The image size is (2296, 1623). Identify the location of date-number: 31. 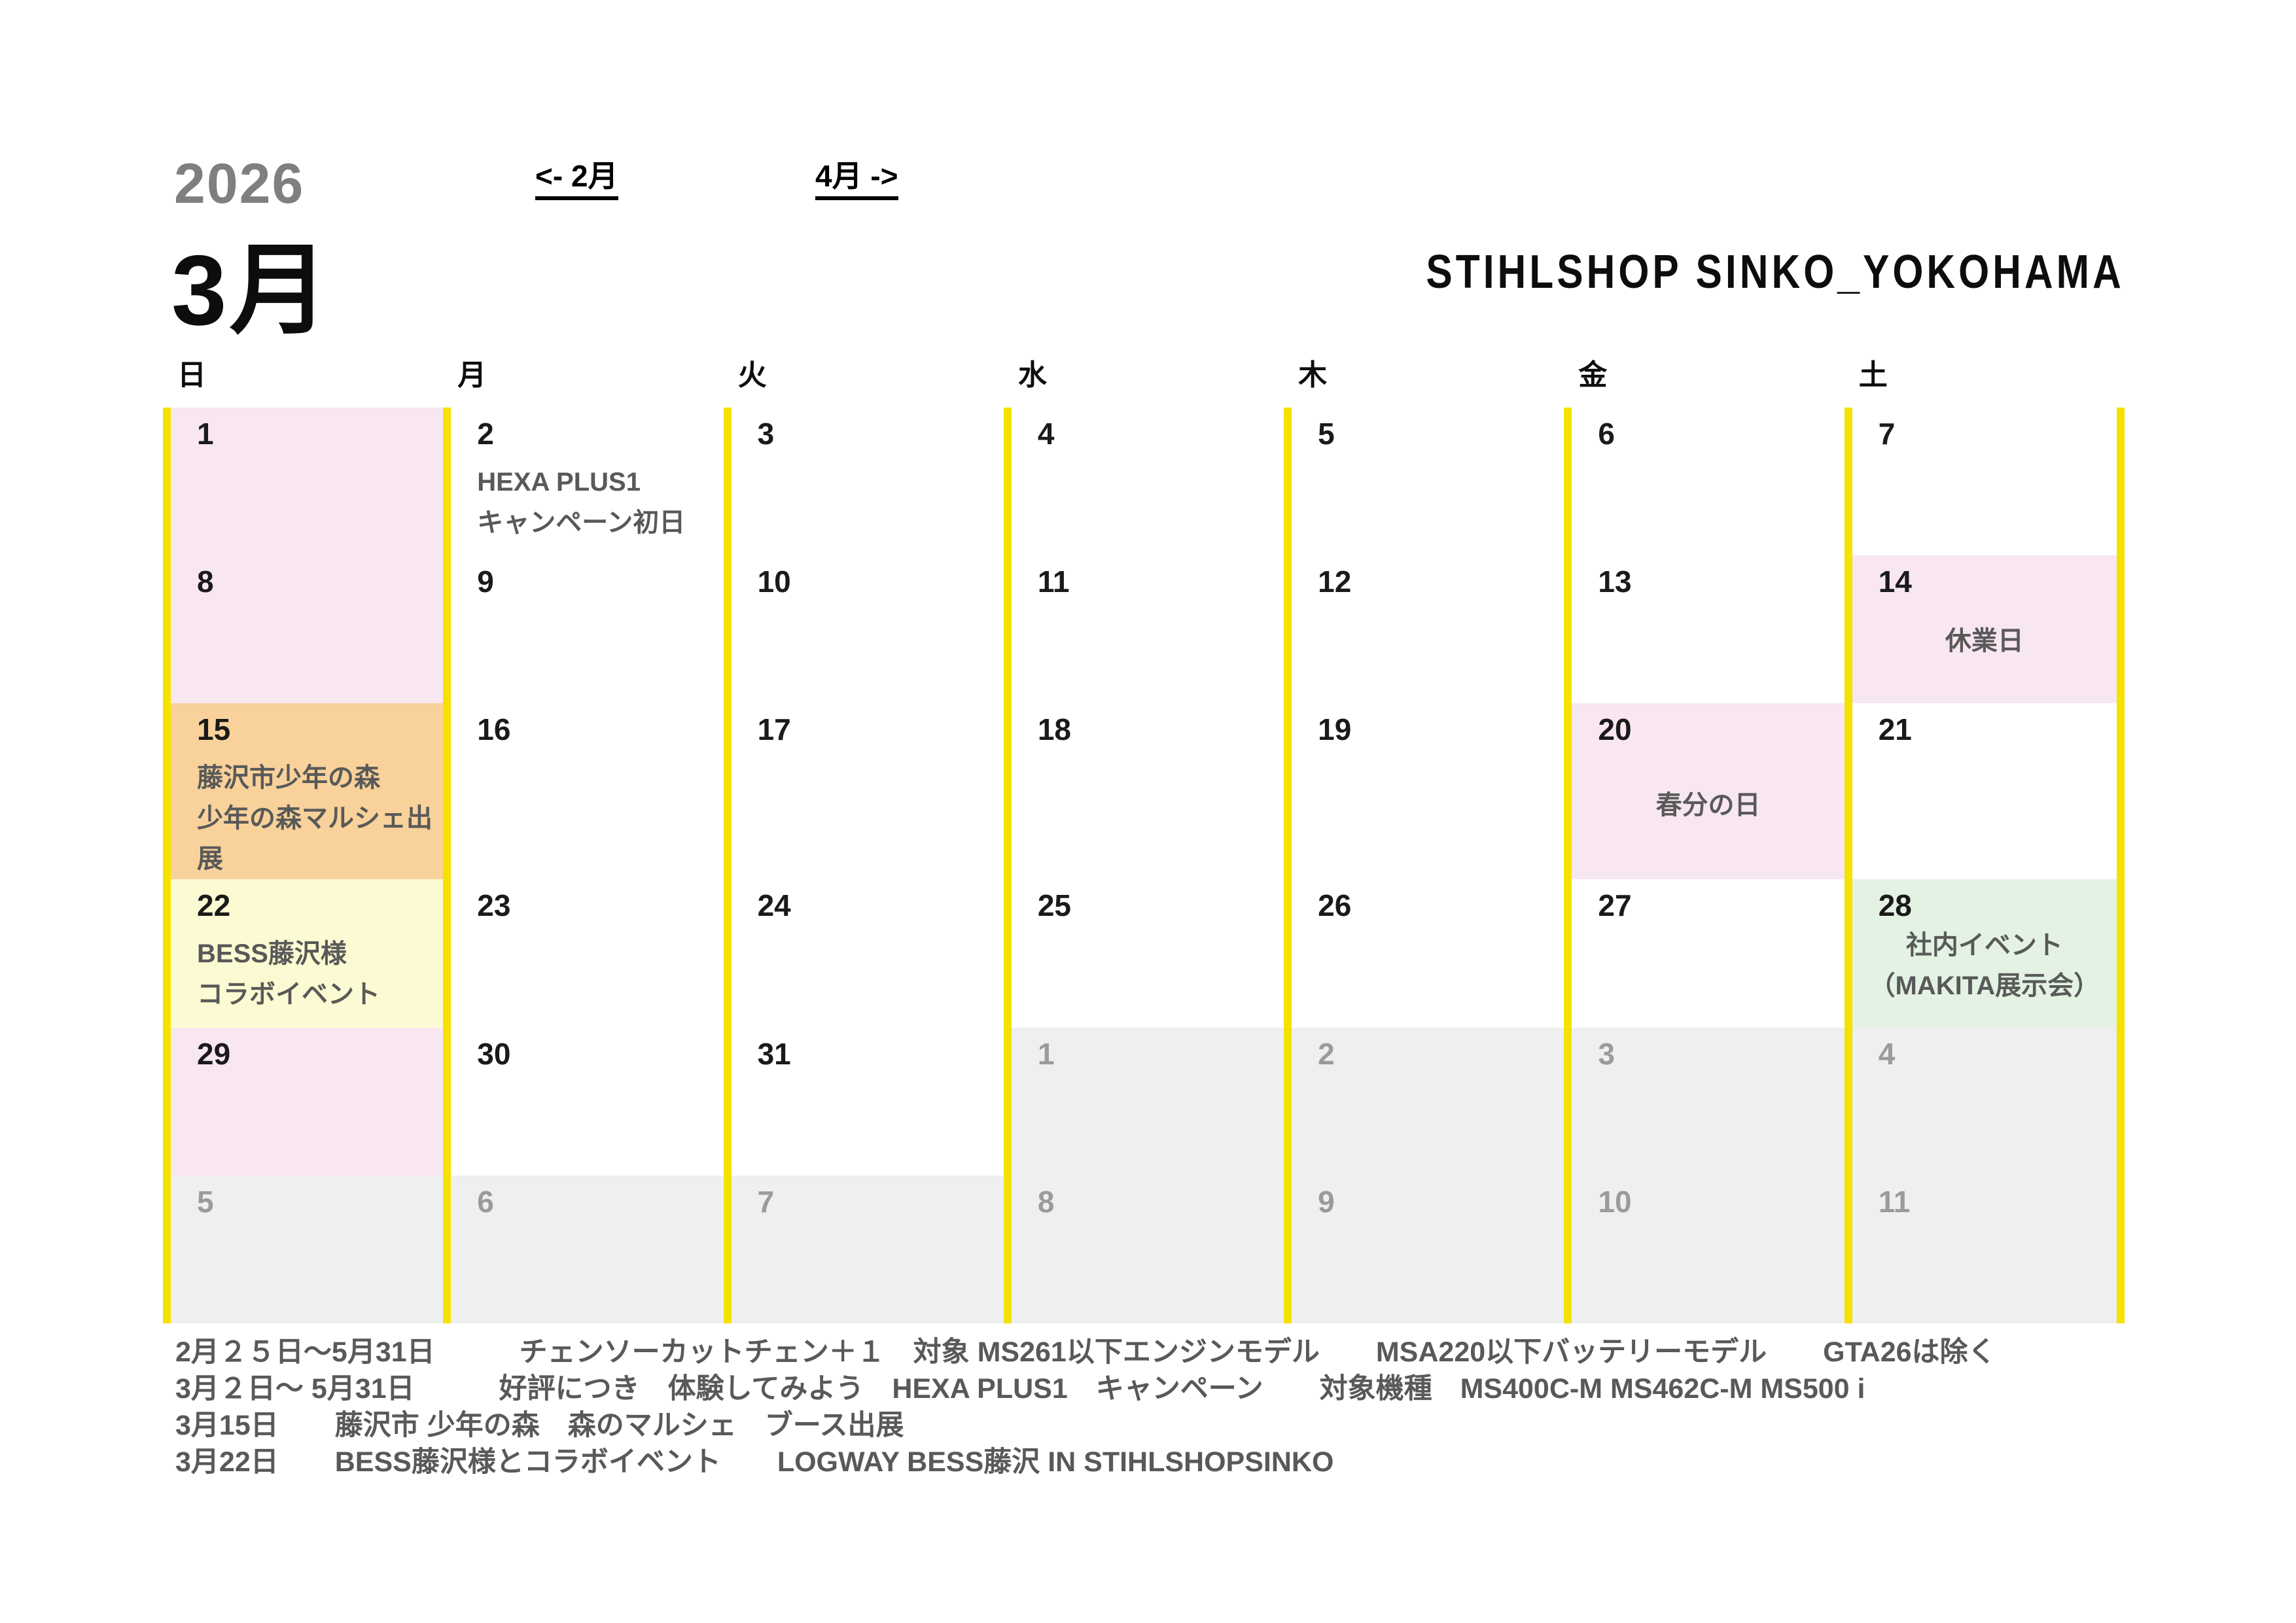
(774, 1053).